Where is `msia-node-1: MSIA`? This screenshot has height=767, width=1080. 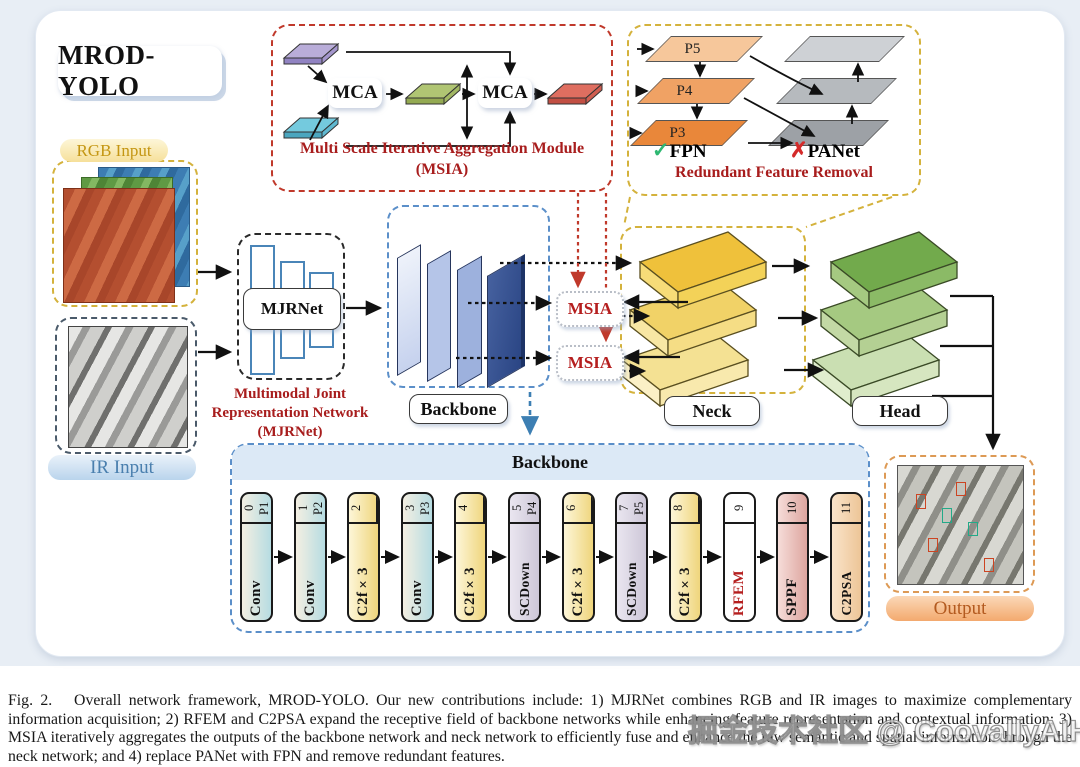
msia-node-1: MSIA is located at coordinates (590, 309).